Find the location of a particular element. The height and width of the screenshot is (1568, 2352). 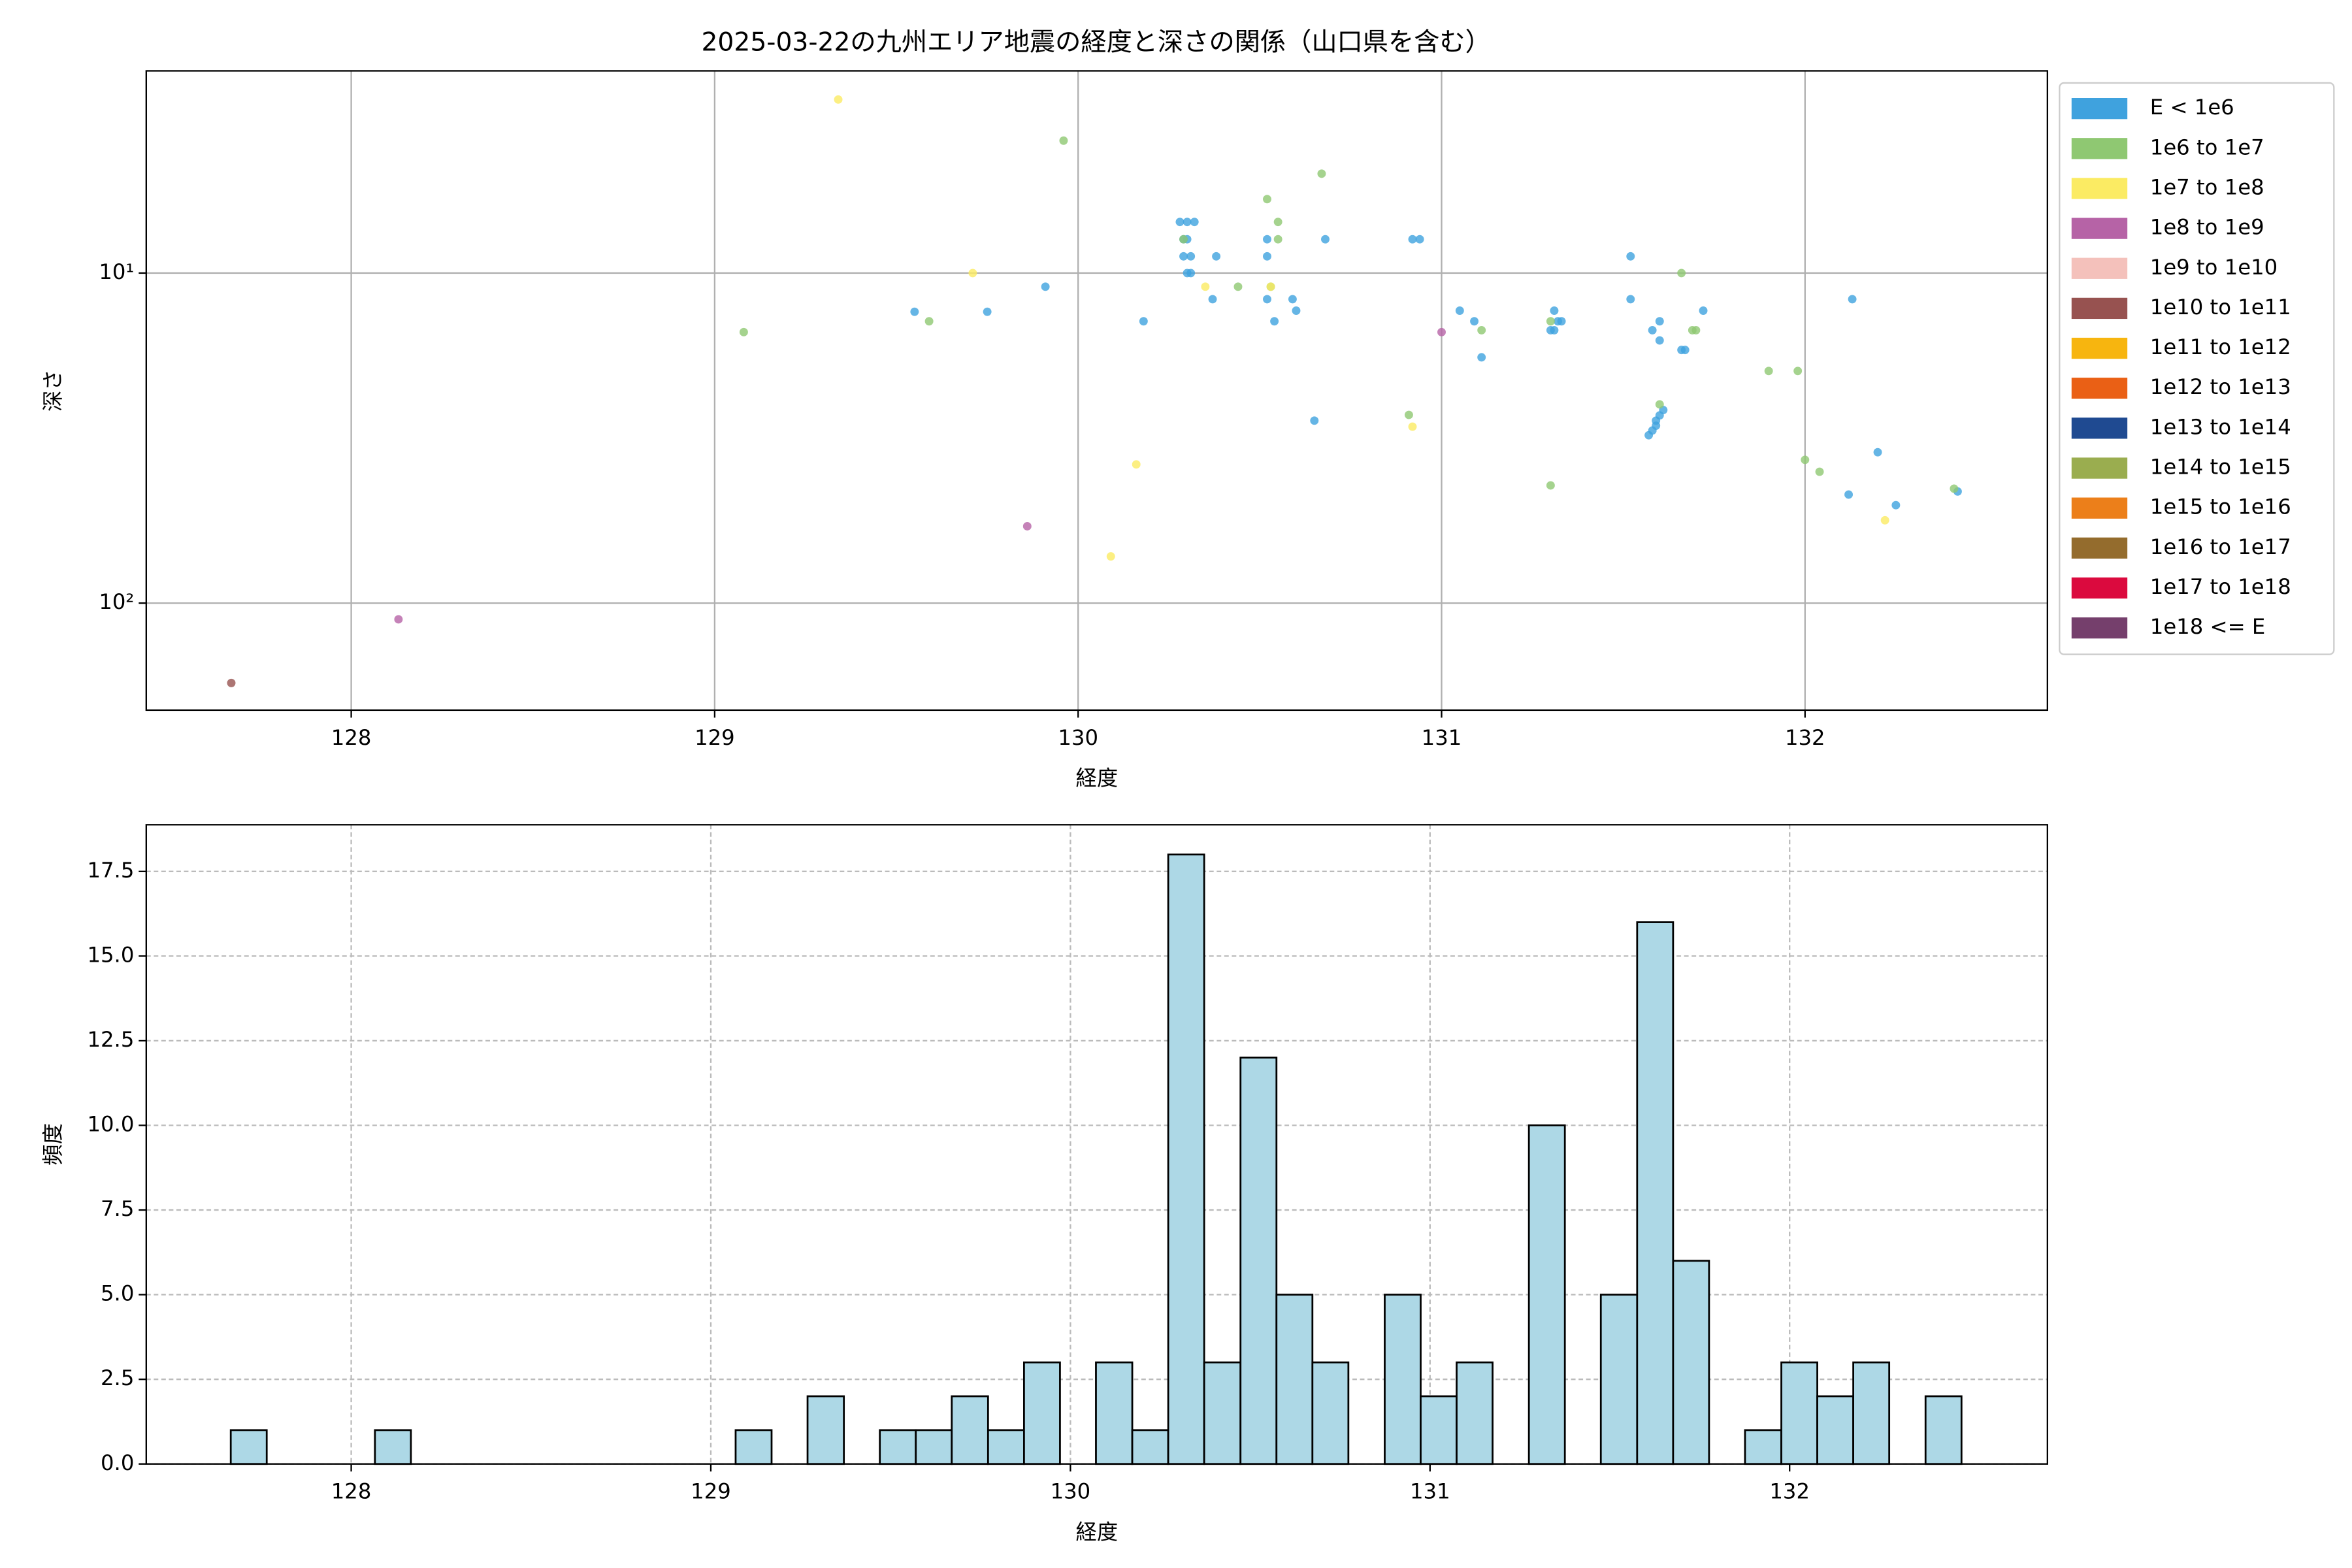

x-axis-label: 経度 is located at coordinates (1097, 1532).